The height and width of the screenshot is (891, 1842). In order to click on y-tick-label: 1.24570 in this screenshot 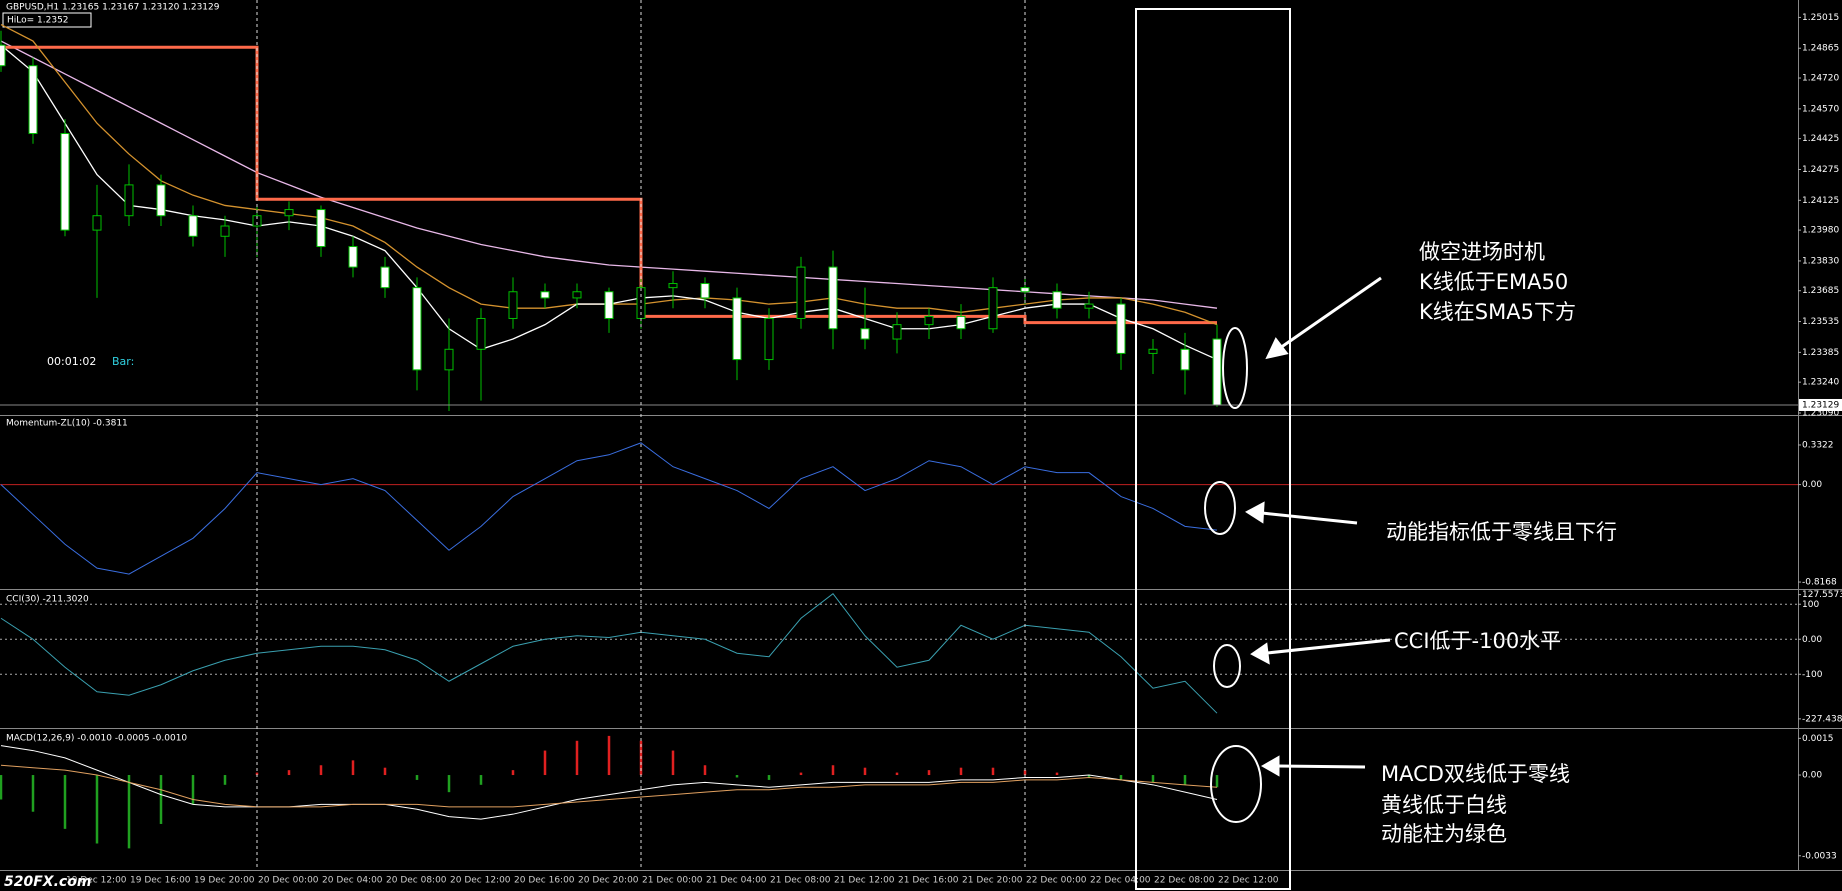, I will do `click(1820, 109)`.